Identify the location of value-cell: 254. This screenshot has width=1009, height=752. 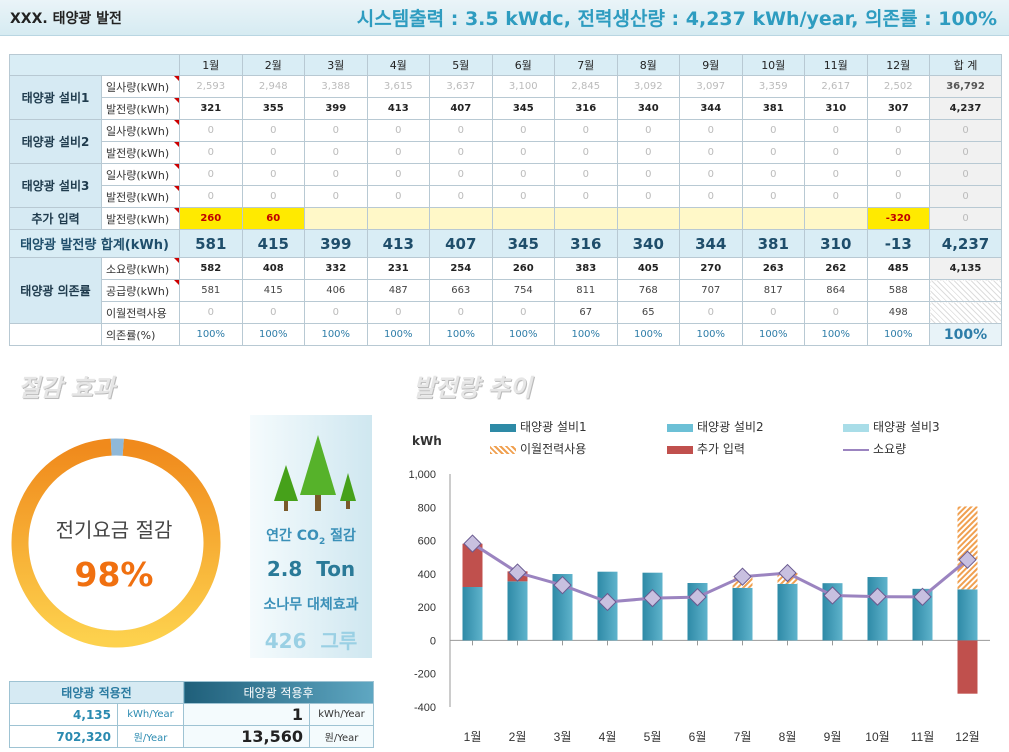
(461, 268).